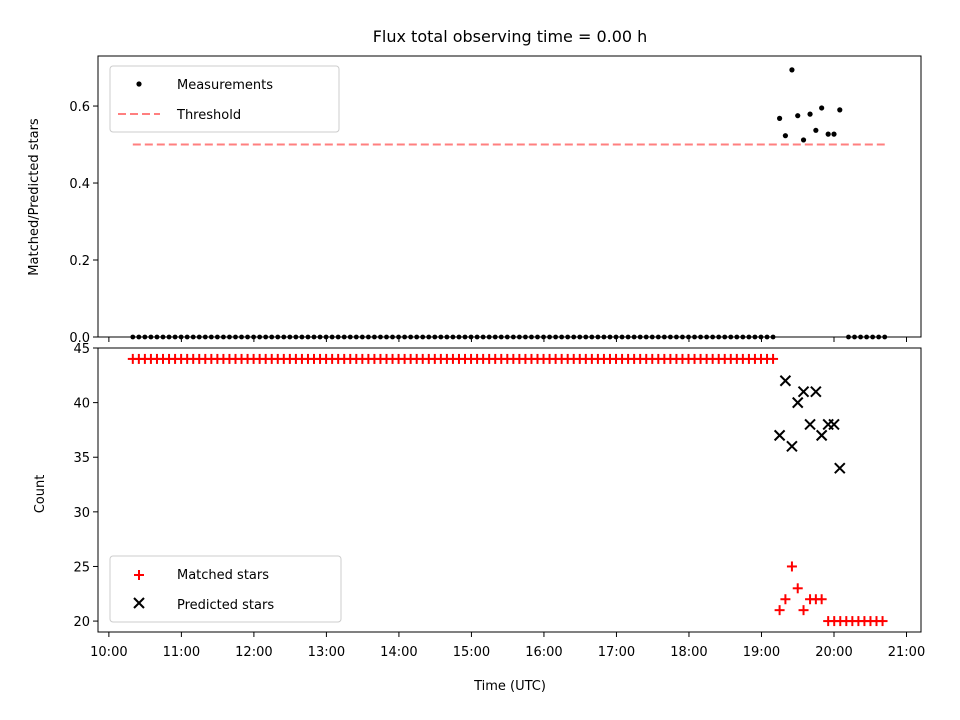 The width and height of the screenshot is (960, 720). What do you see at coordinates (79, 184) in the screenshot?
I see `top-y-tick-label: 0.4` at bounding box center [79, 184].